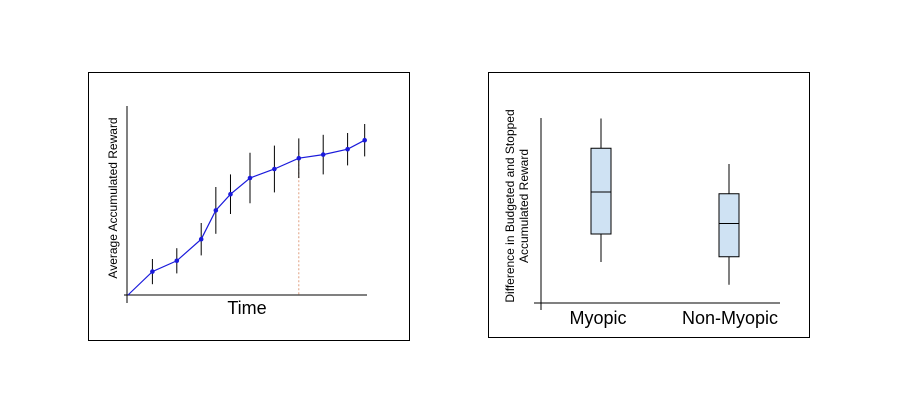  I want to click on series-points, so click(258, 205).